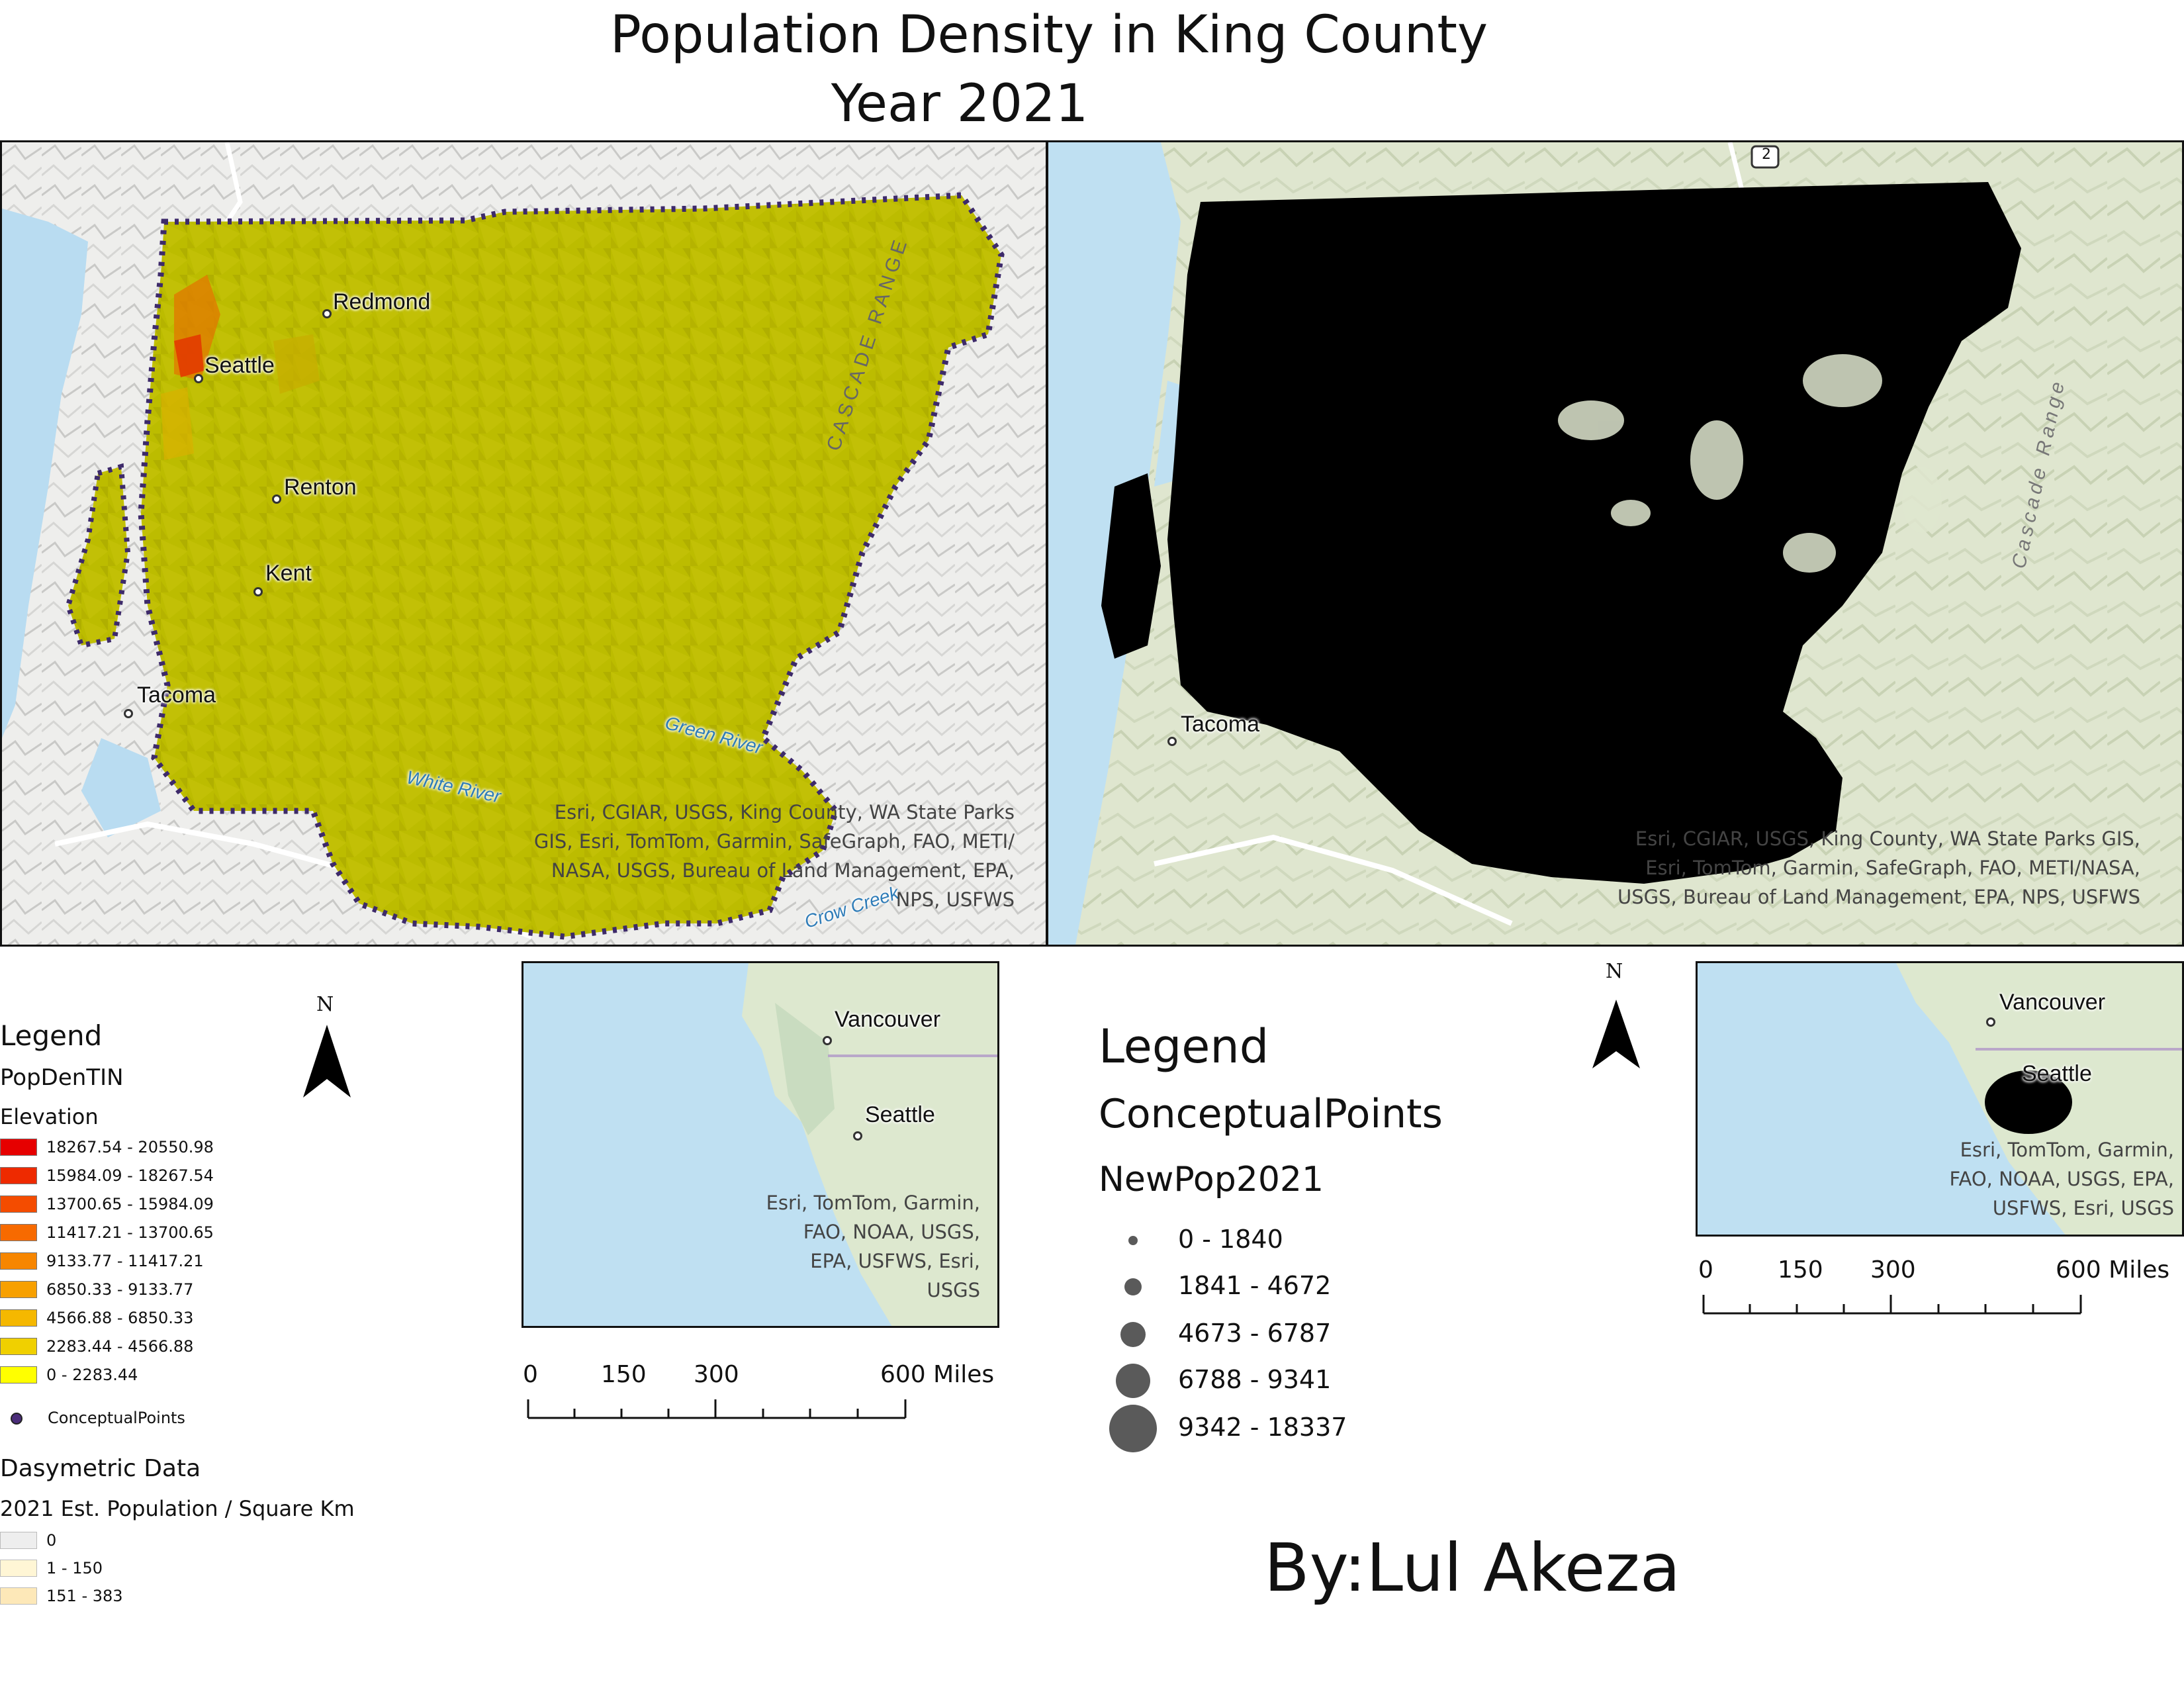 This screenshot has height=1688, width=2184. What do you see at coordinates (624, 1374) in the screenshot?
I see `scale1-tick-150: 150` at bounding box center [624, 1374].